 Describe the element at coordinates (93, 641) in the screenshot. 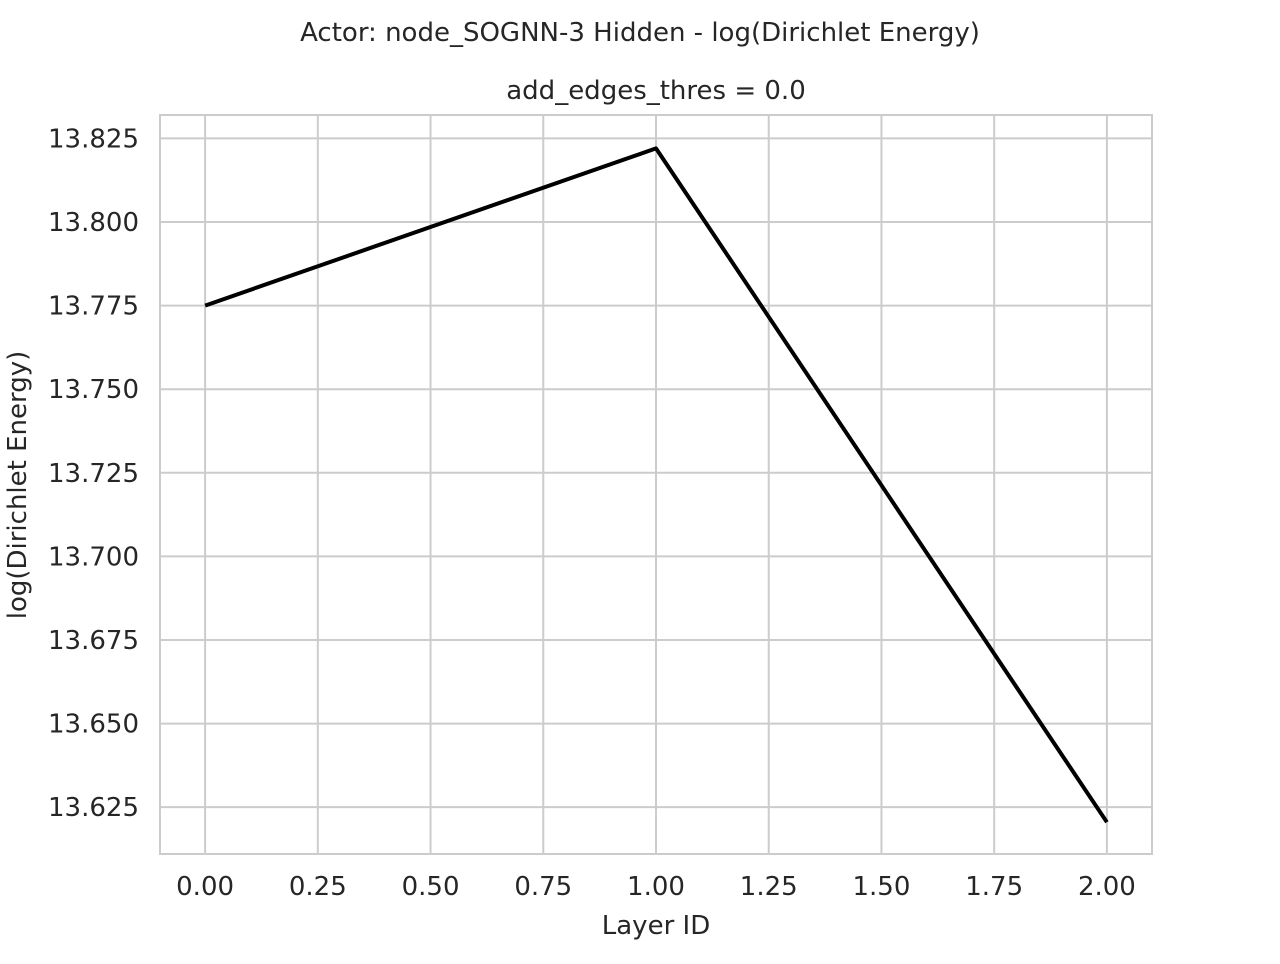

I see `y-tick-label: 13.675` at that location.